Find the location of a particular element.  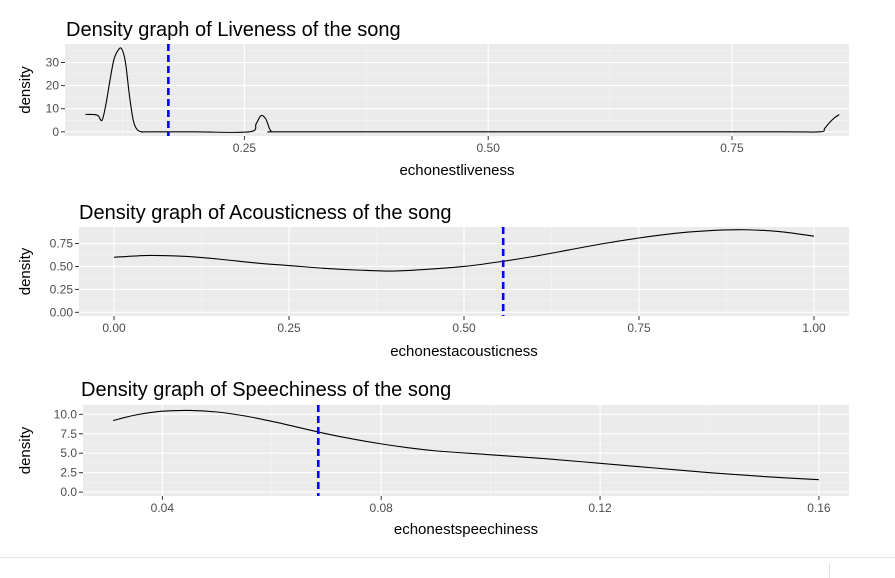

y-tick-label: 0.25 is located at coordinates (62, 289).